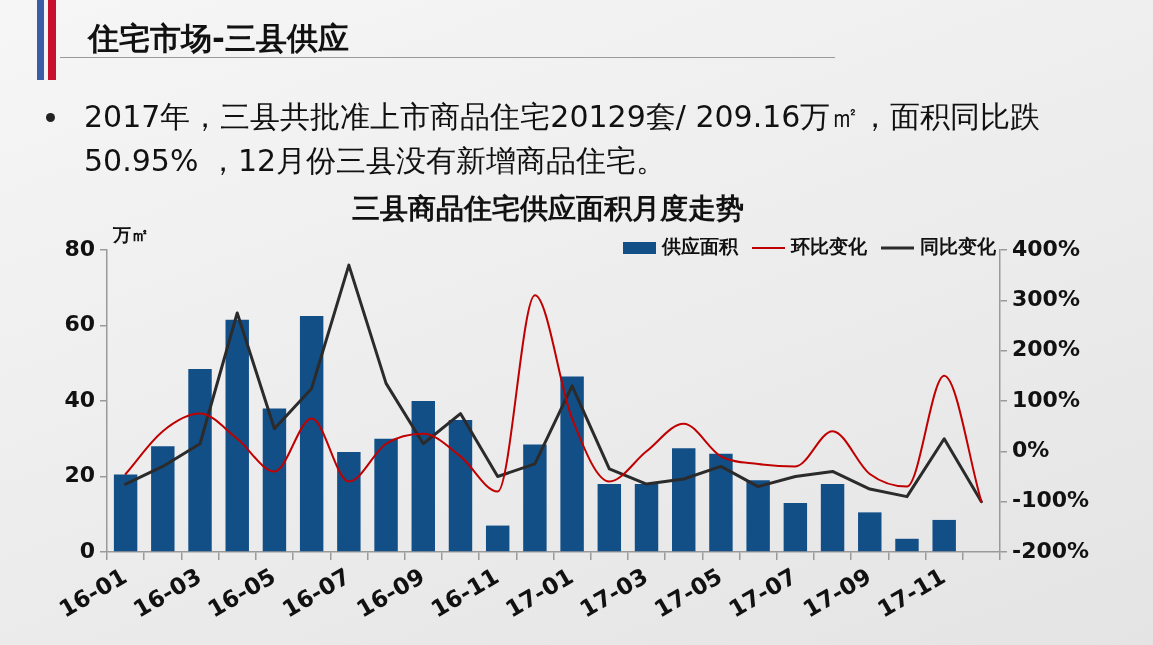 The image size is (1153, 645). I want to click on legend-label: 环比变化, so click(829, 245).